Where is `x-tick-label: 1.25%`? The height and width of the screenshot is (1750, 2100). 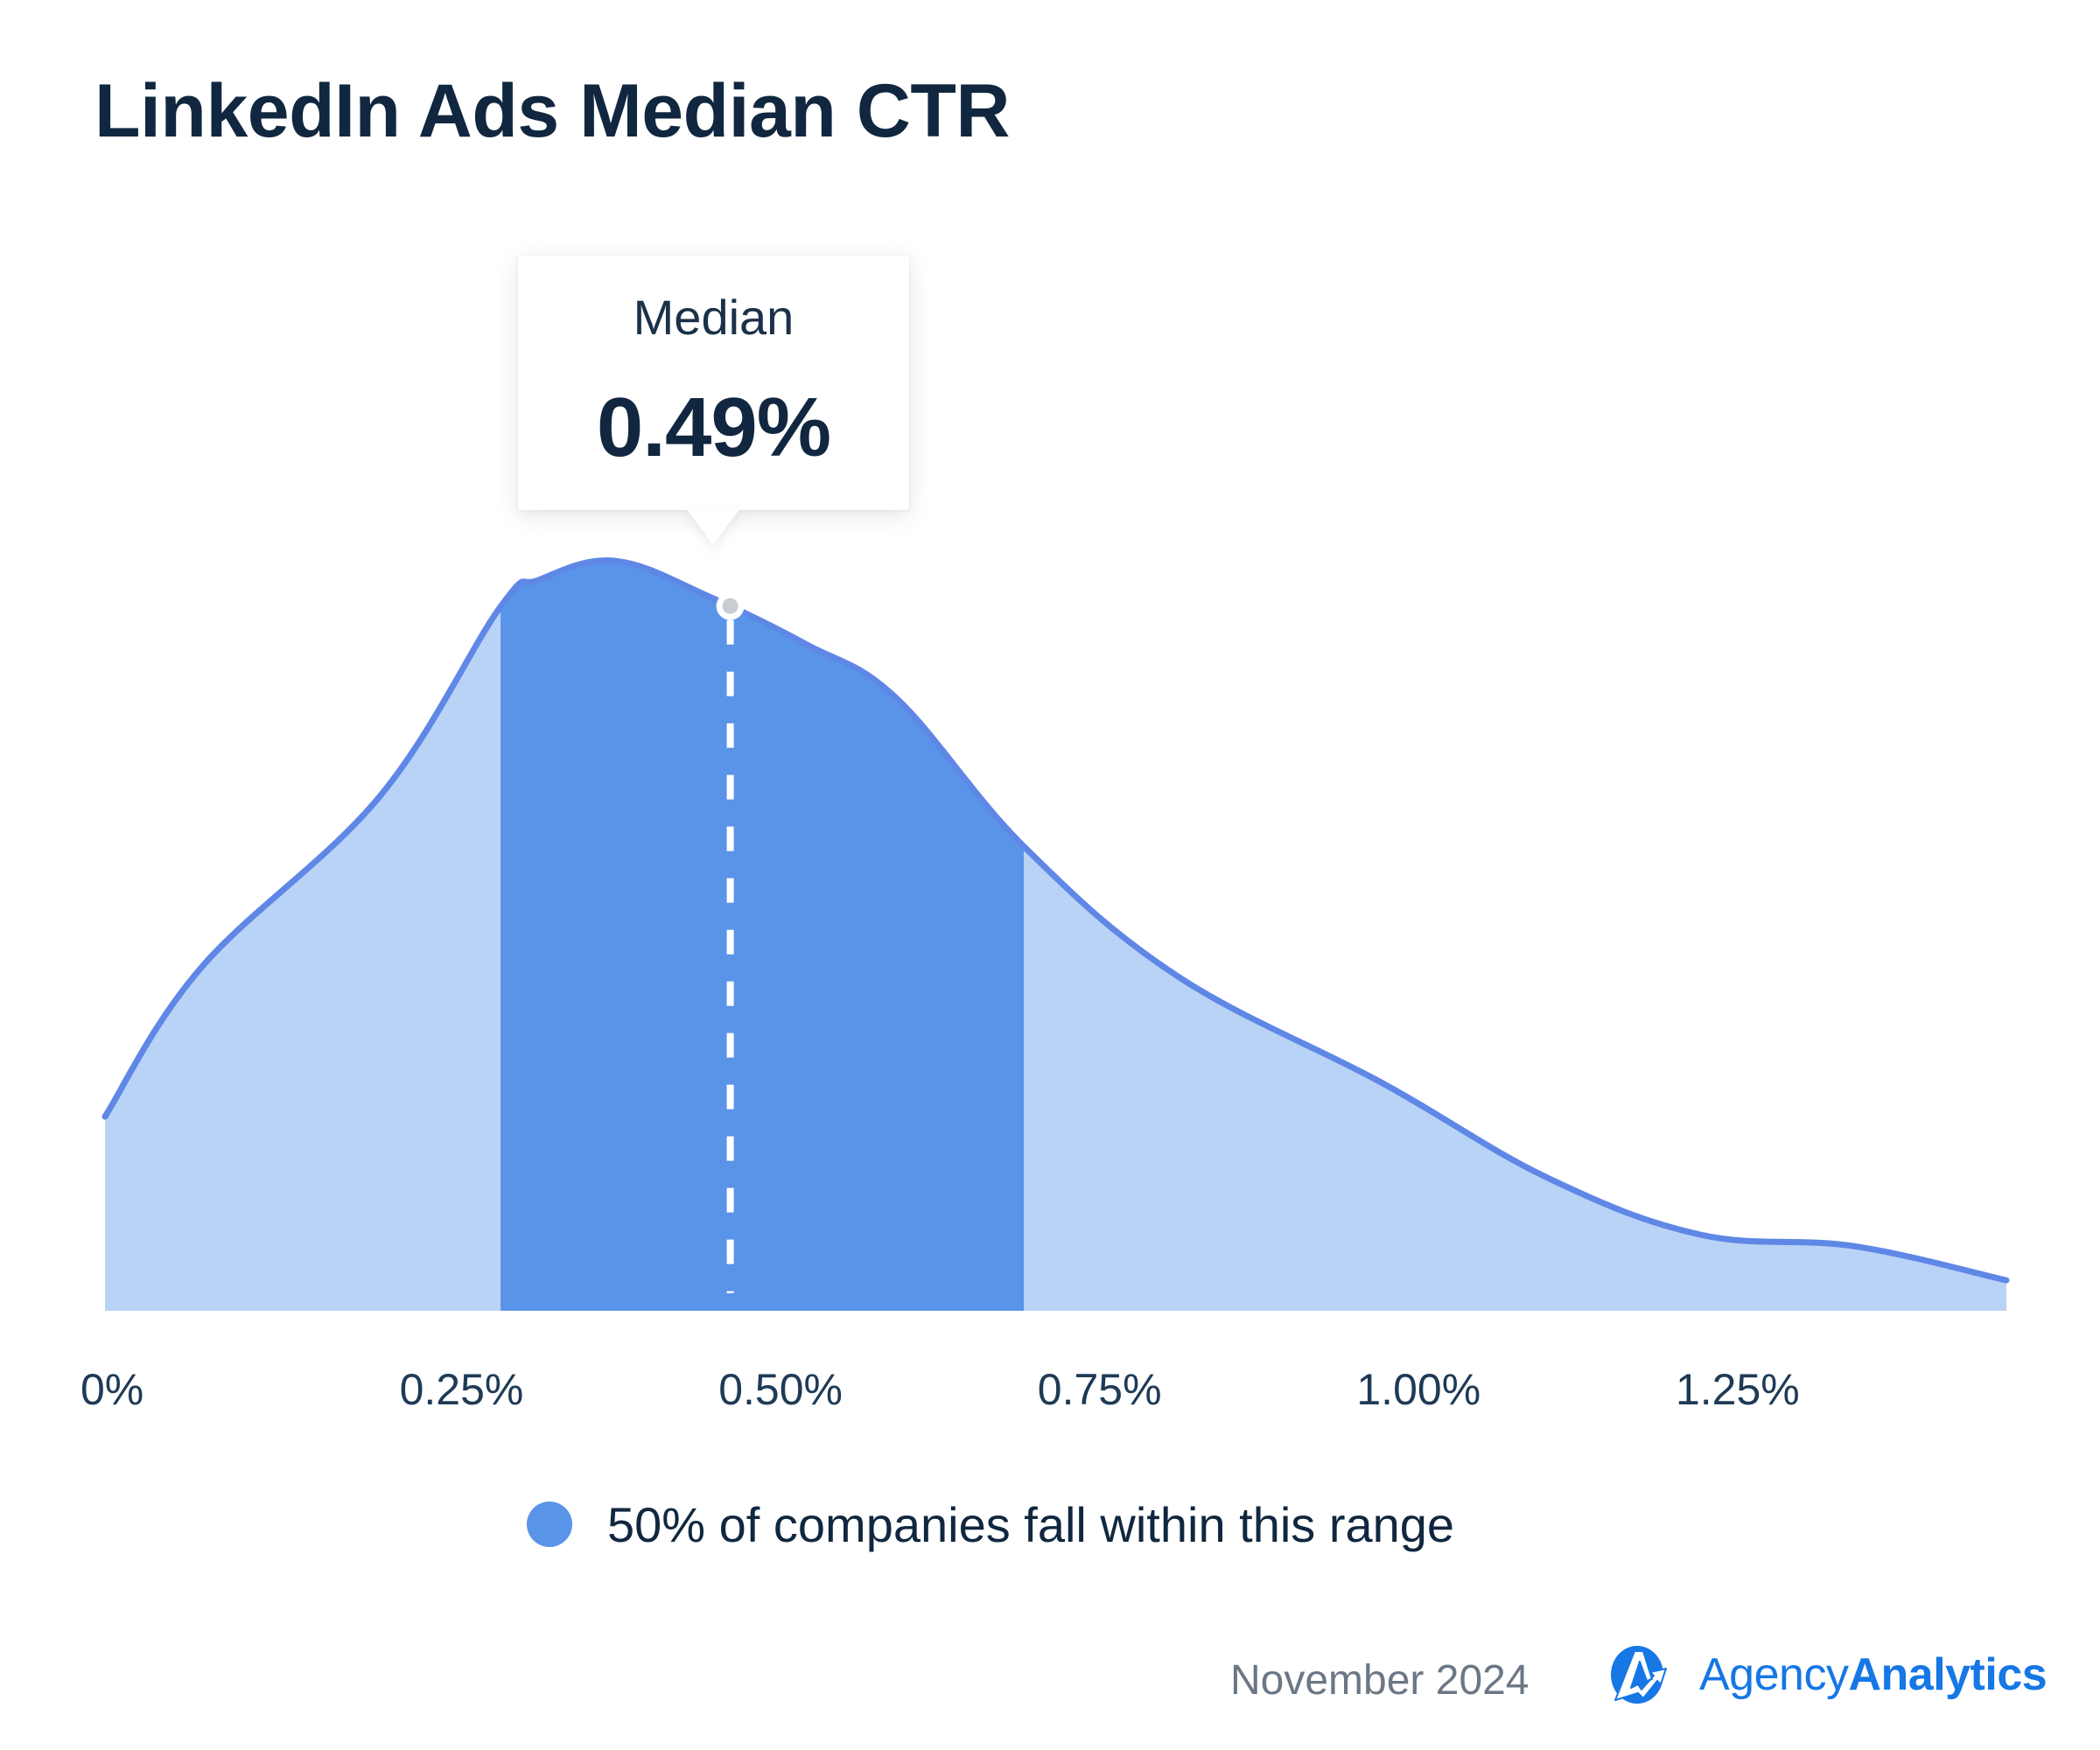 x-tick-label: 1.25% is located at coordinates (1738, 1389).